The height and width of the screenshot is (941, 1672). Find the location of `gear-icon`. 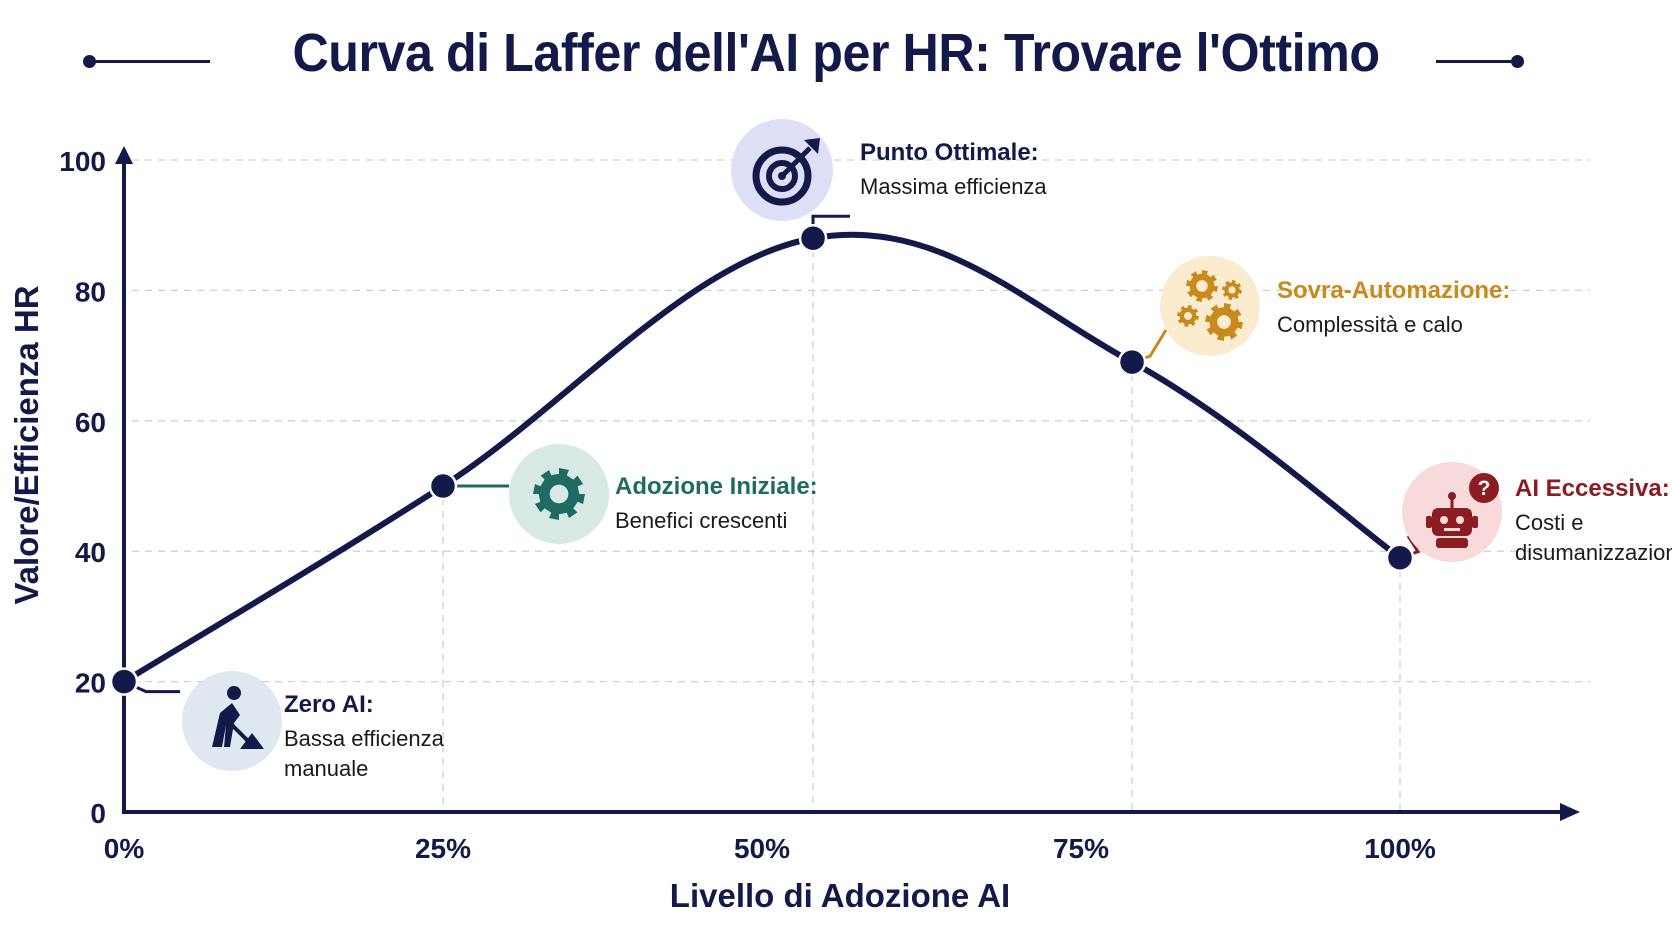

gear-icon is located at coordinates (559, 494).